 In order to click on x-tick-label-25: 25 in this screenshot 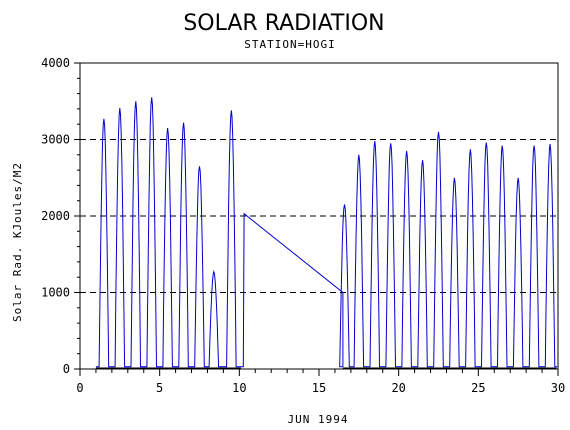, I will do `click(478, 388)`.